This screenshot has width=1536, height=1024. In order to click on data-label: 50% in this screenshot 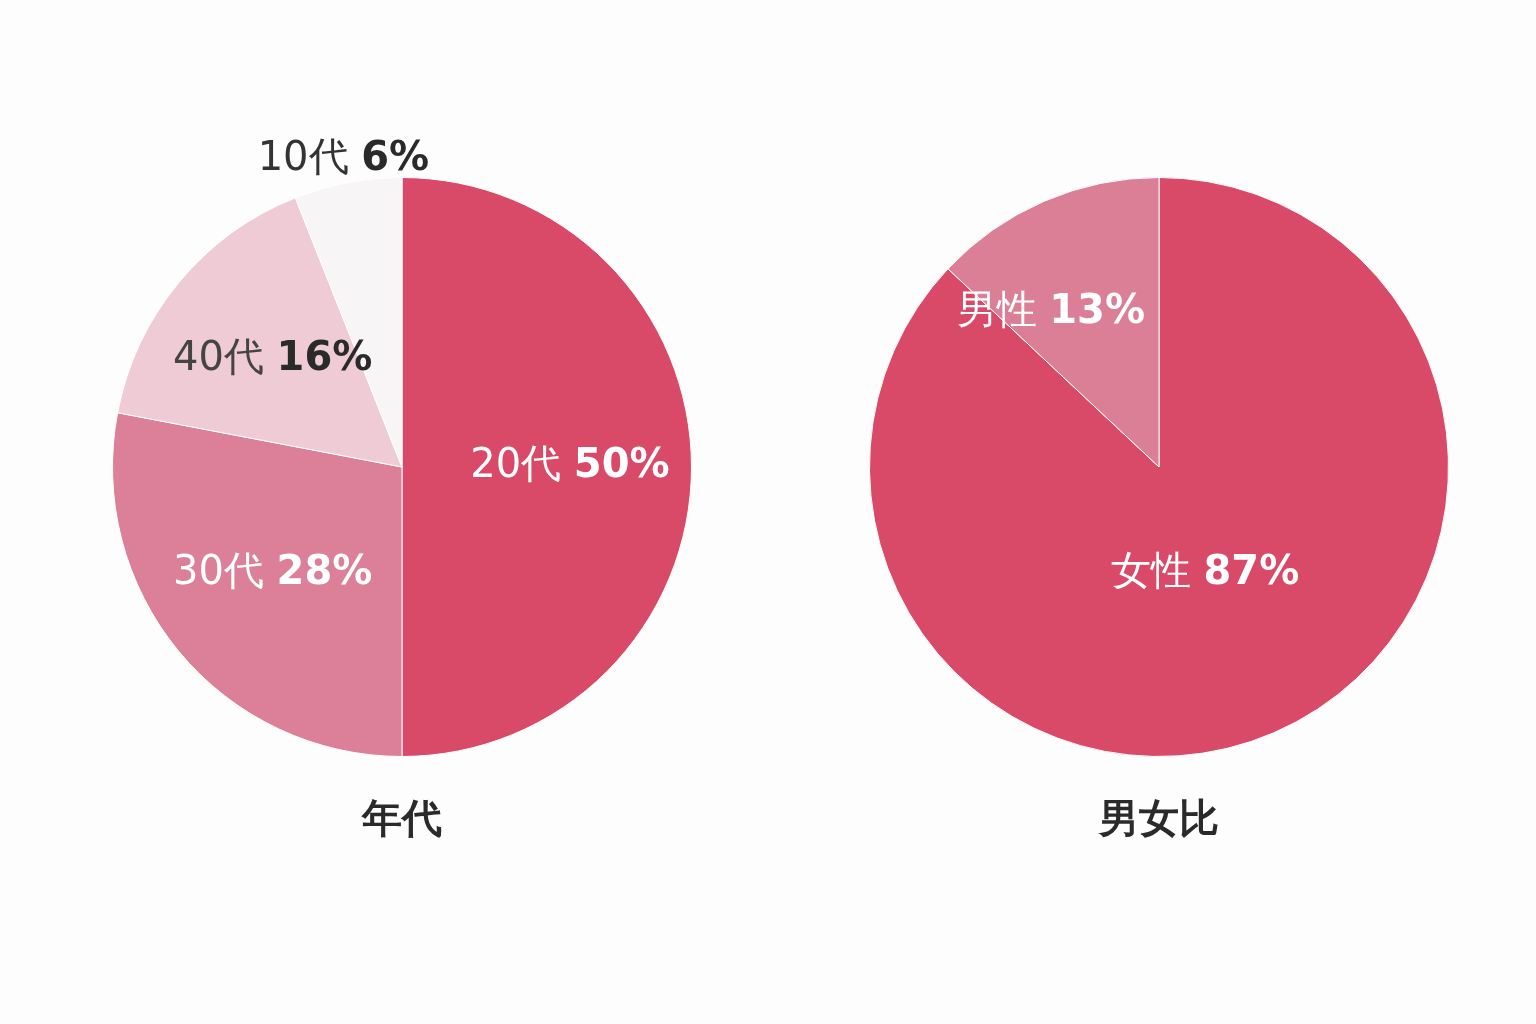, I will do `click(621, 463)`.